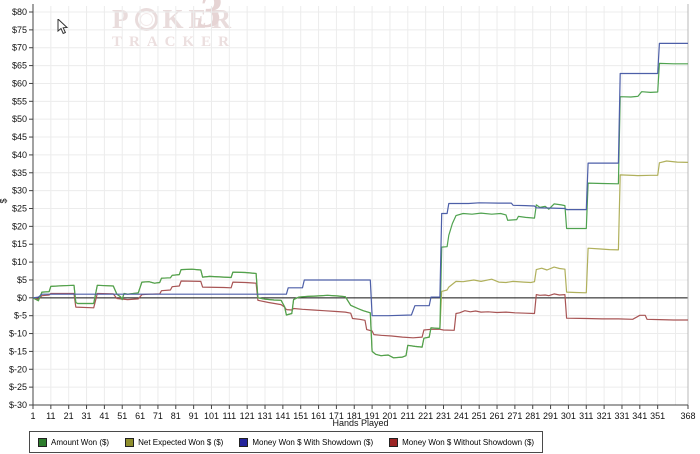  What do you see at coordinates (50, 416) in the screenshot?
I see `svg-text: 11` at bounding box center [50, 416].